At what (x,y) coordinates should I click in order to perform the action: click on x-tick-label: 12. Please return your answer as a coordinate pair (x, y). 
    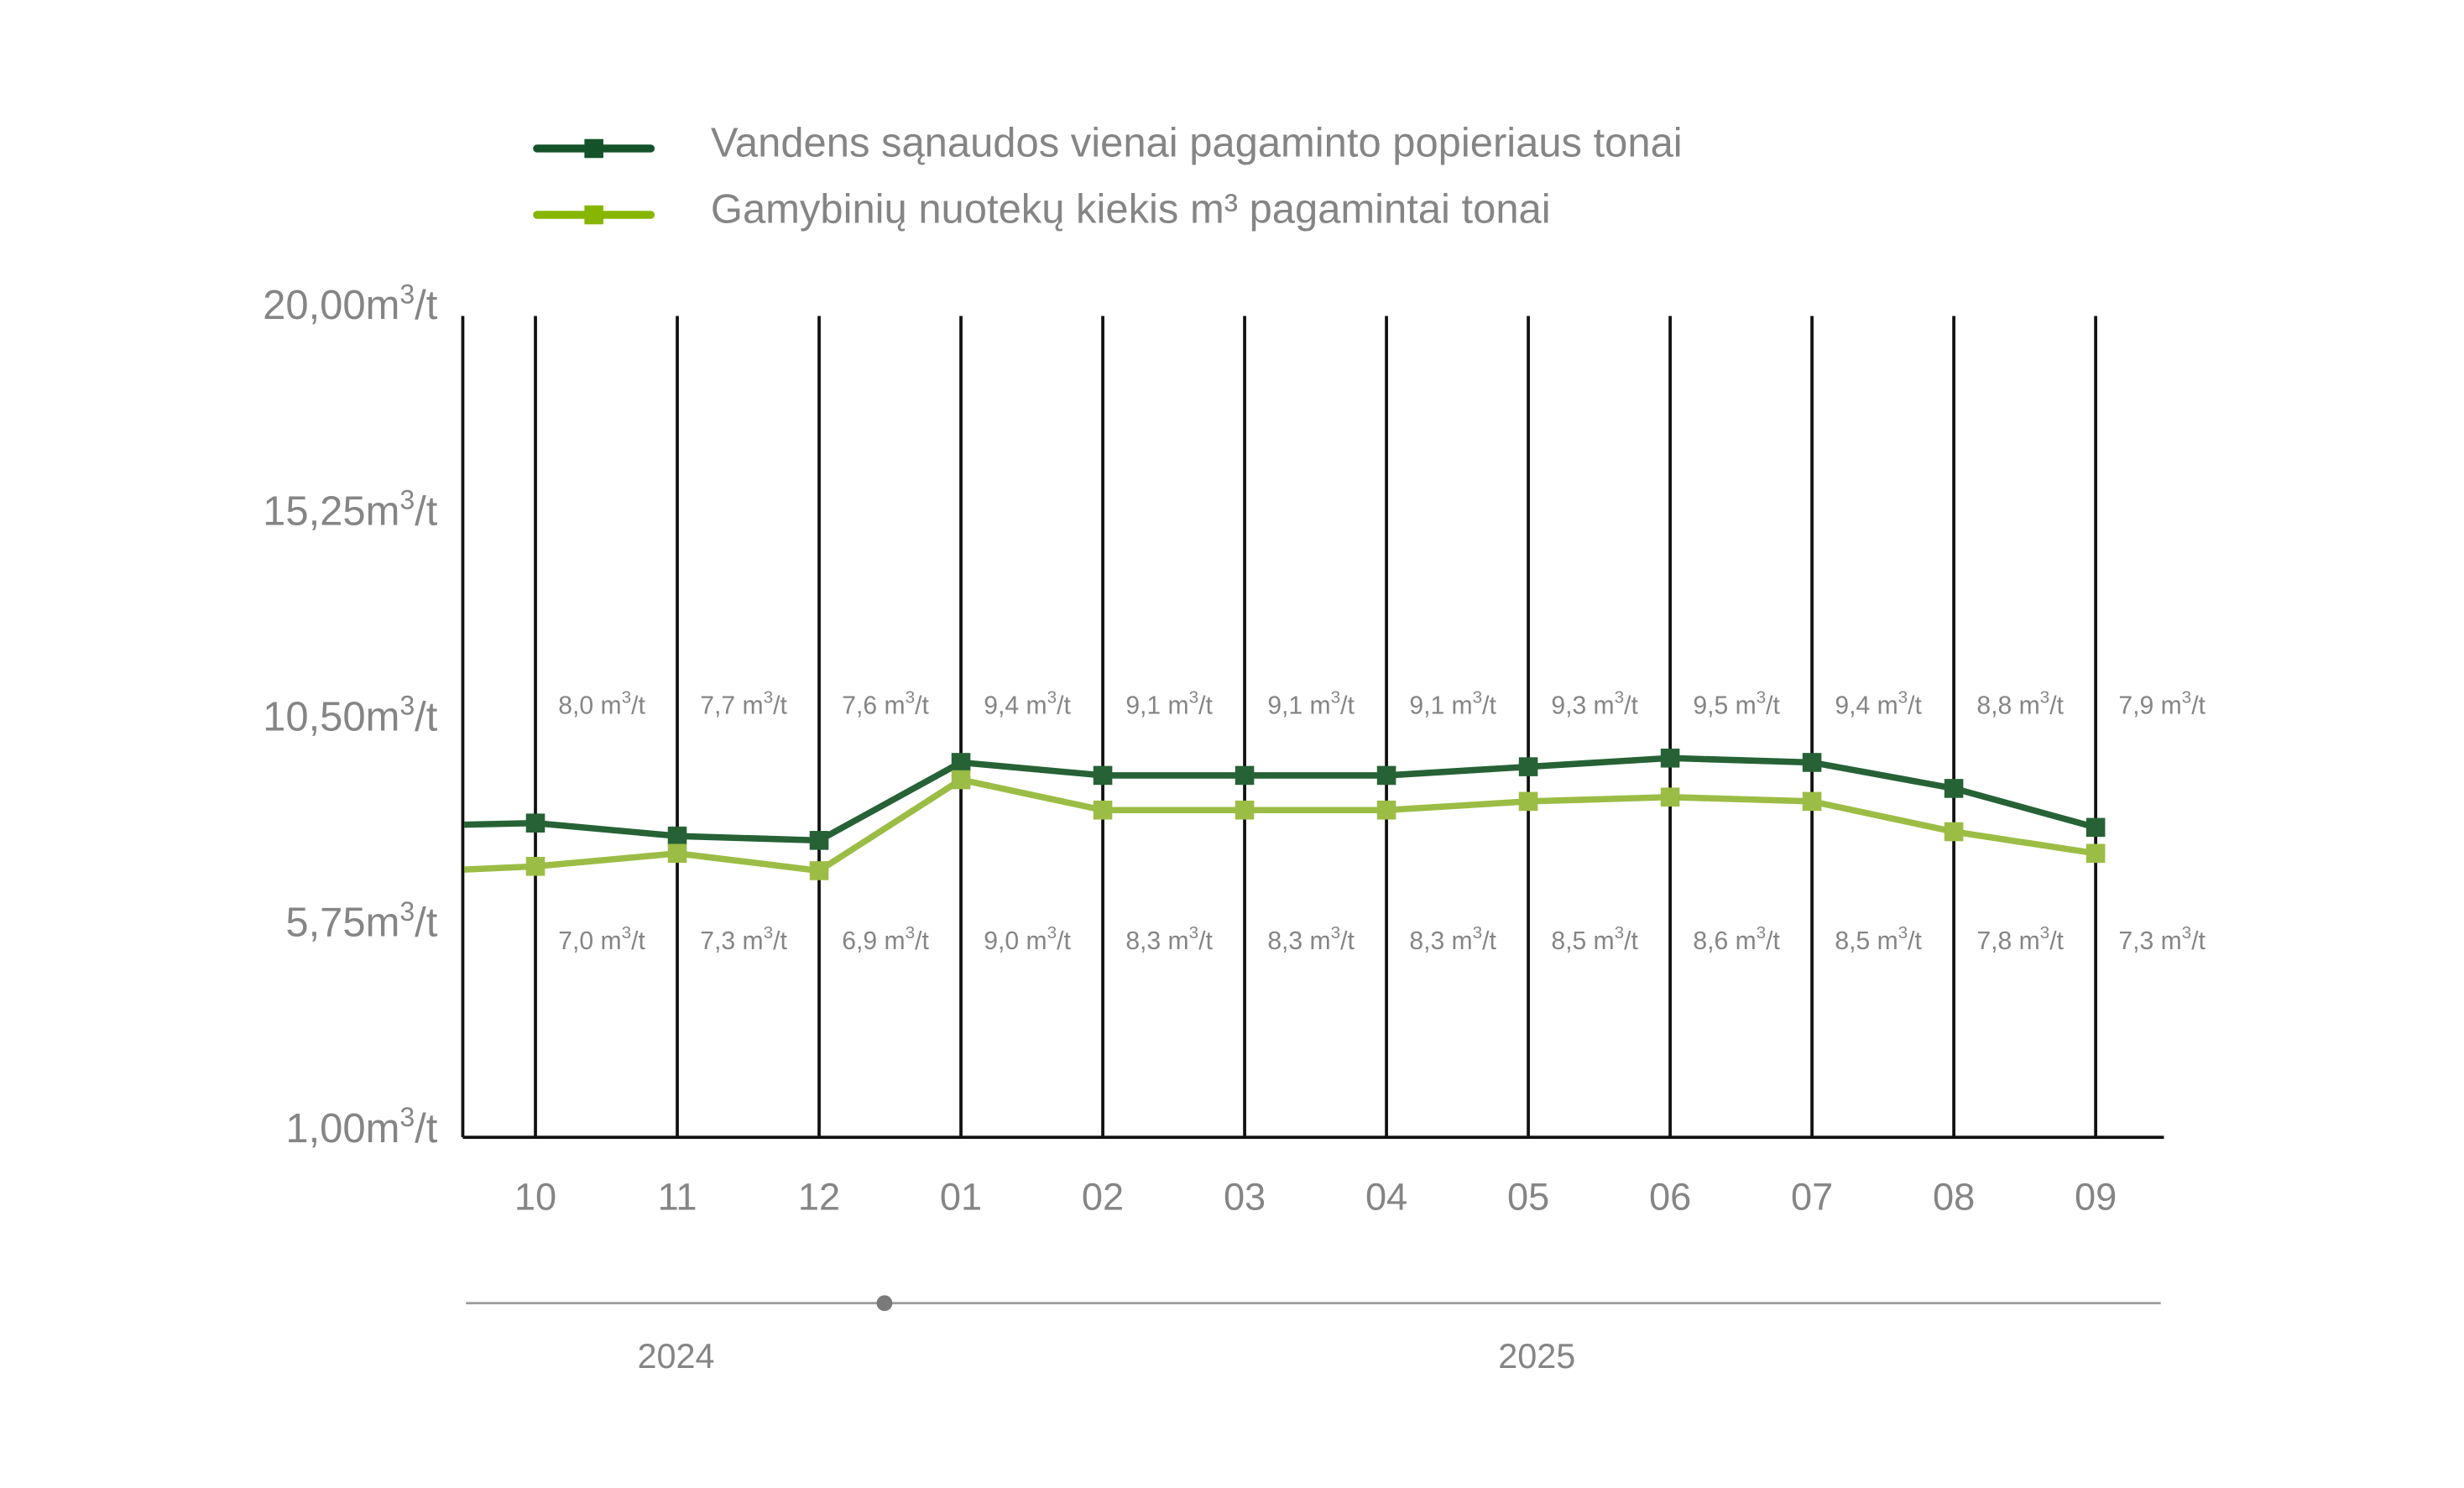
    Looking at the image, I should click on (819, 1198).